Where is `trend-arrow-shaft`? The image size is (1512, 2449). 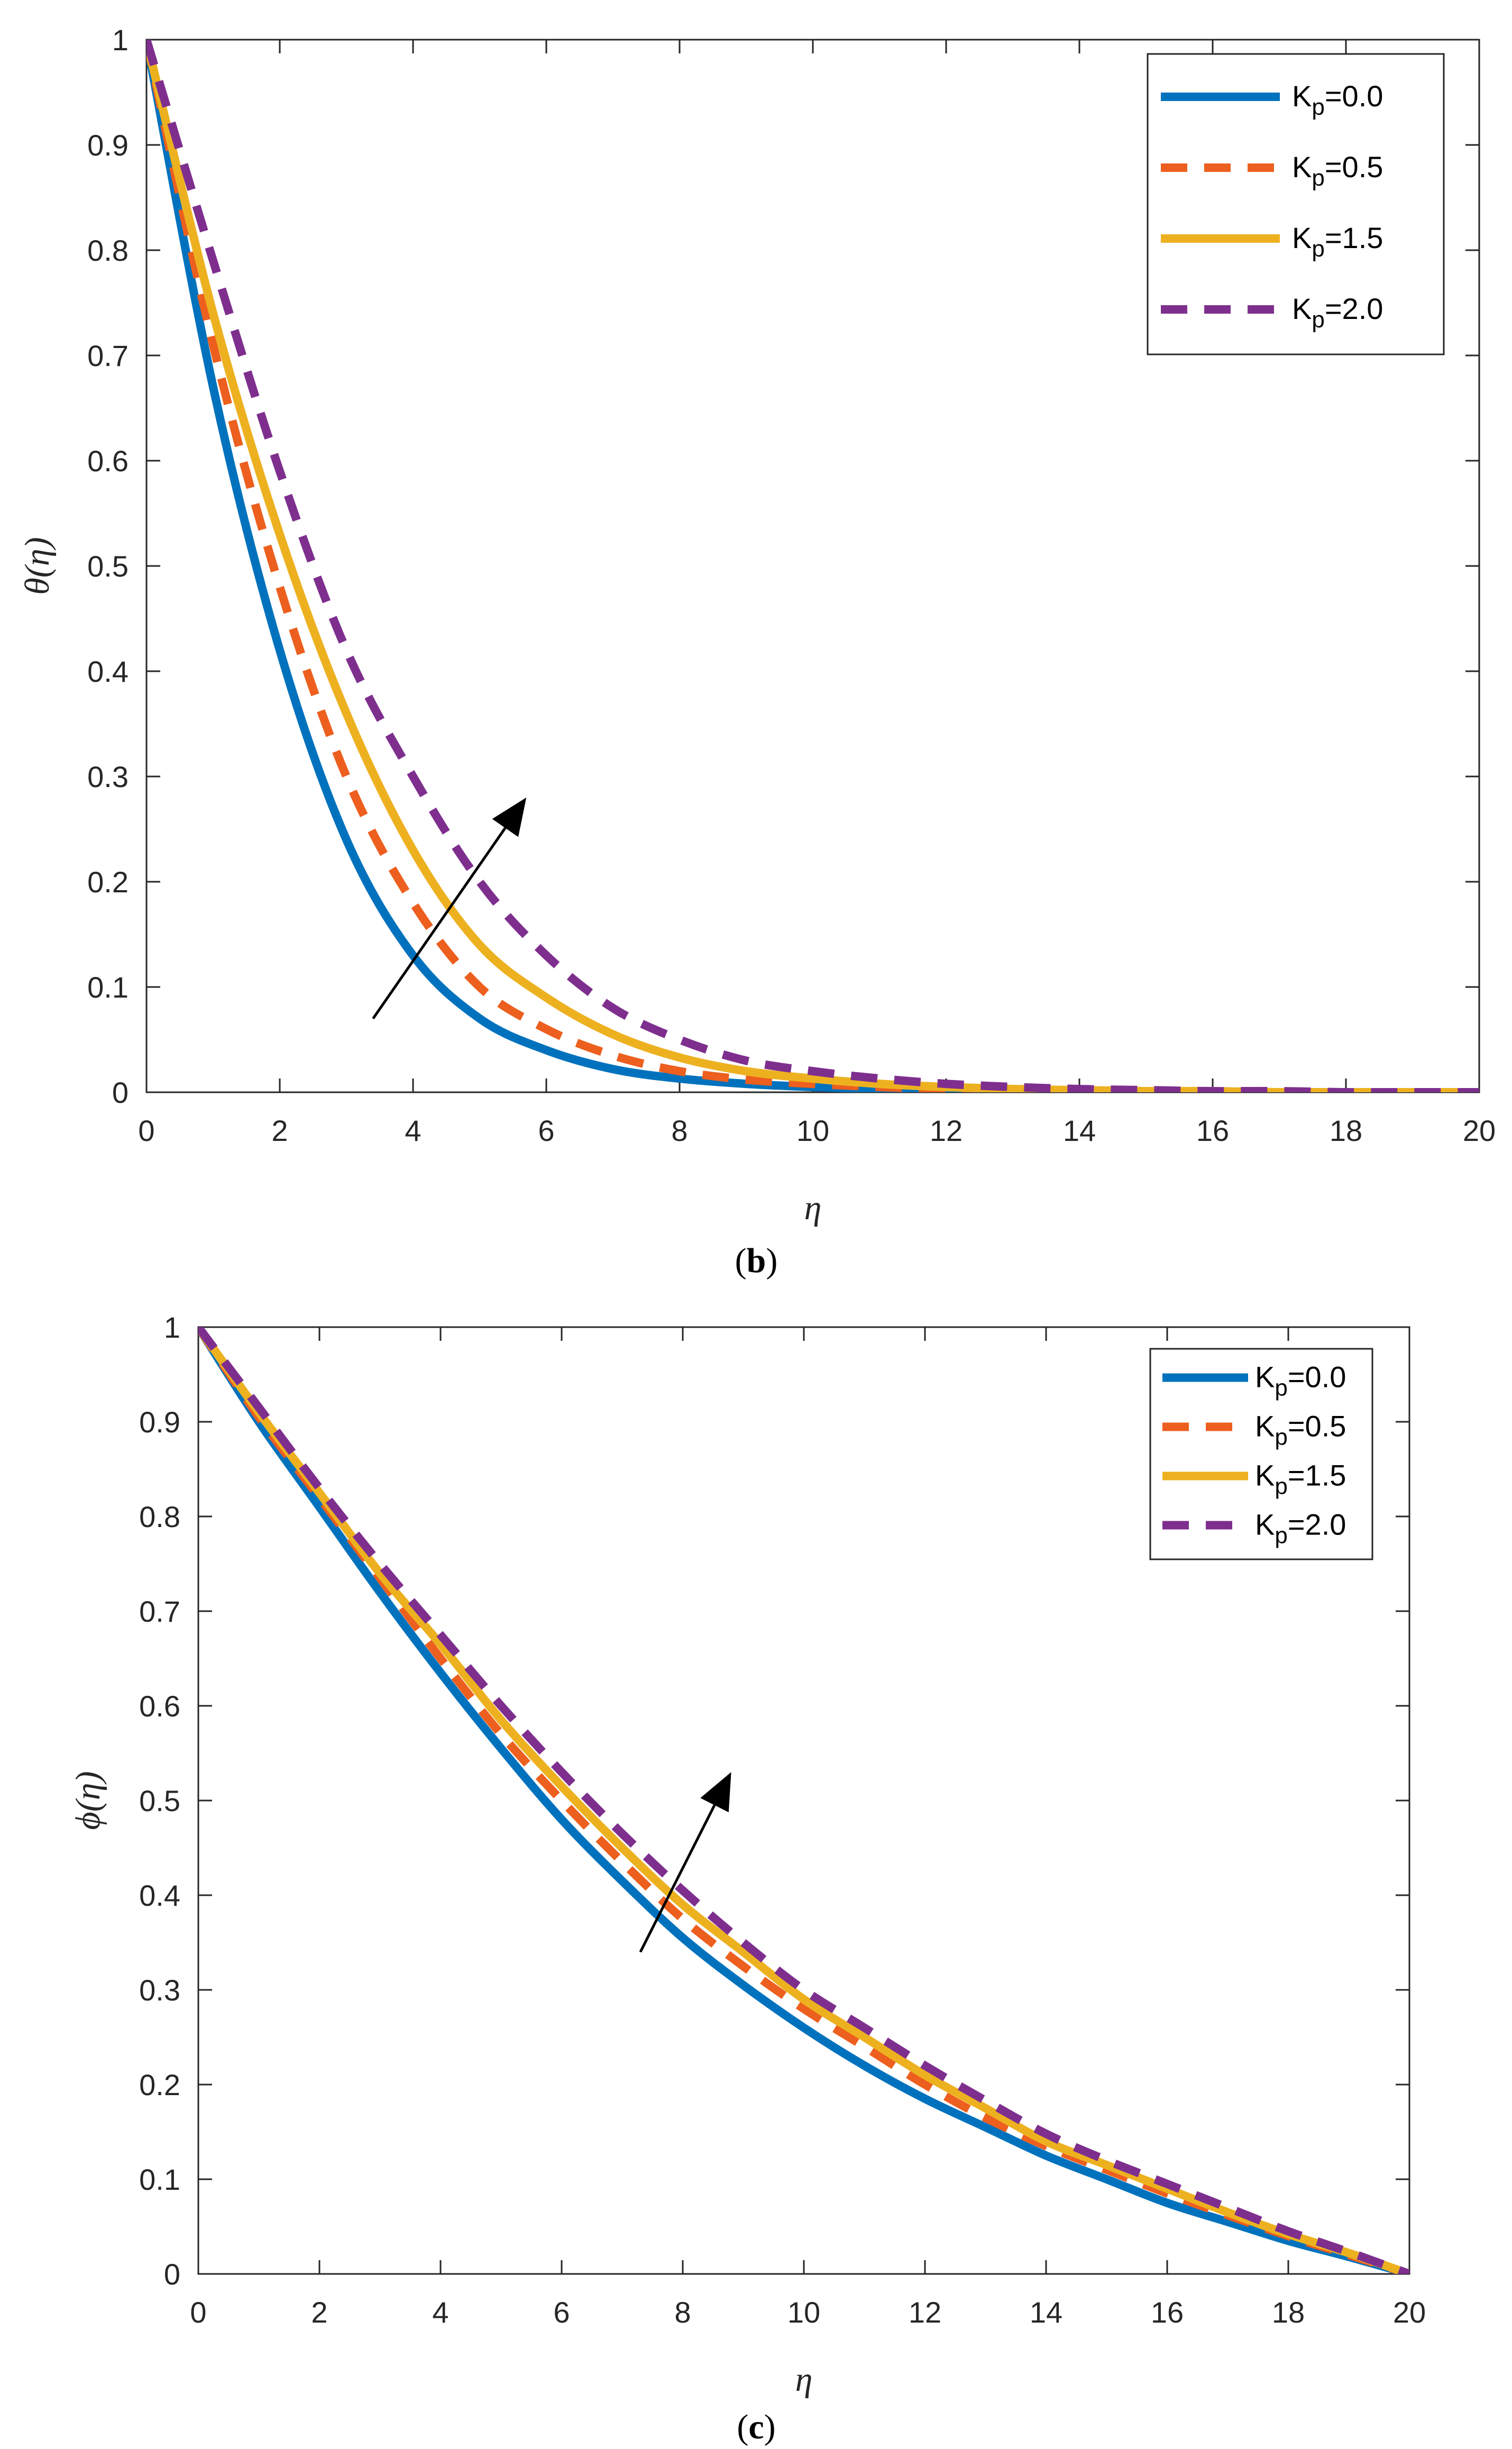
trend-arrow-shaft is located at coordinates (439, 923).